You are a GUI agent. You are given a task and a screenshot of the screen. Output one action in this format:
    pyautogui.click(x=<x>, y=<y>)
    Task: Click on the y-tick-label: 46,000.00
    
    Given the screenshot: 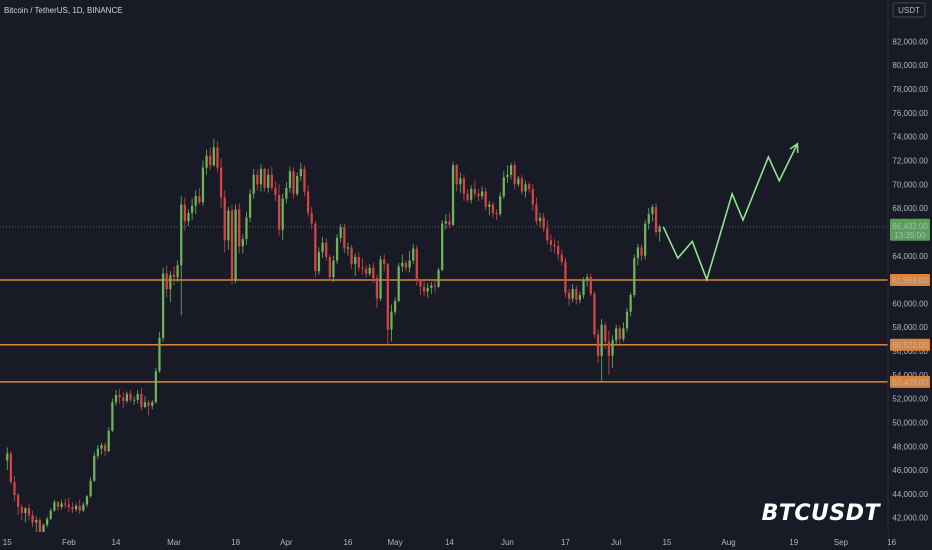 What is the action you would take?
    pyautogui.click(x=910, y=470)
    